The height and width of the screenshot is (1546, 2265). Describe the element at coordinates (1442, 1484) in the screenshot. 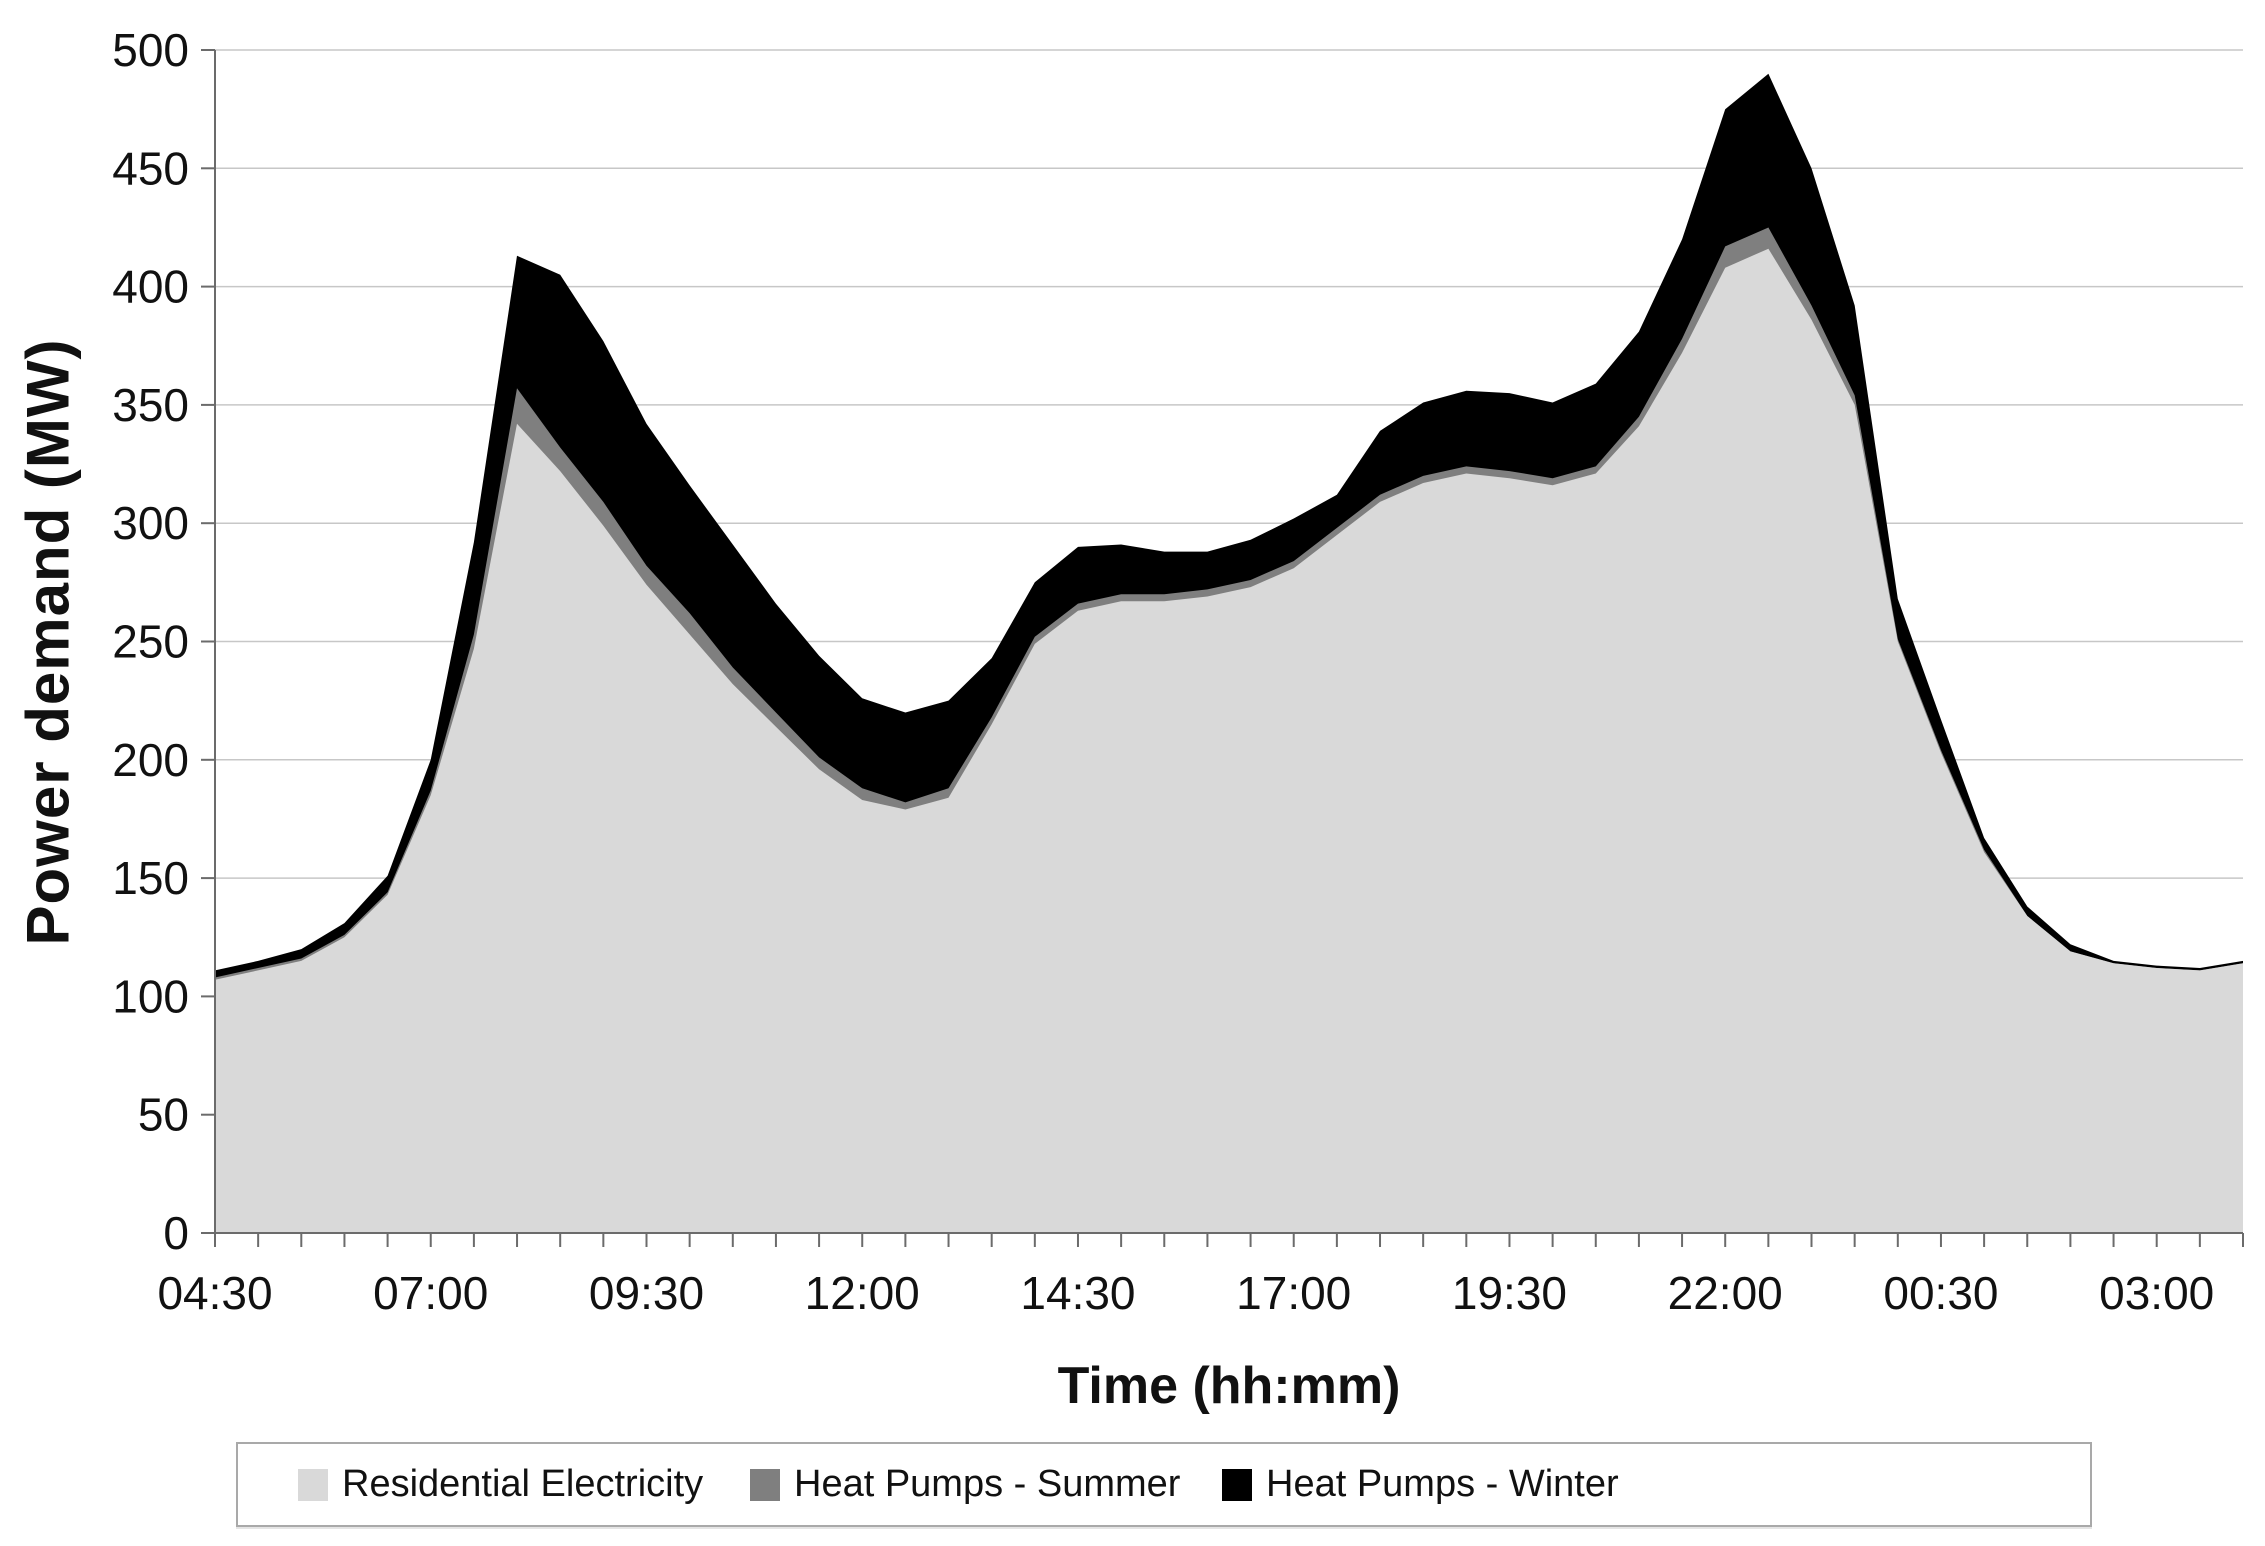

I see `legend-label-heat-pumps-winter: Heat Pumps - Winter` at that location.